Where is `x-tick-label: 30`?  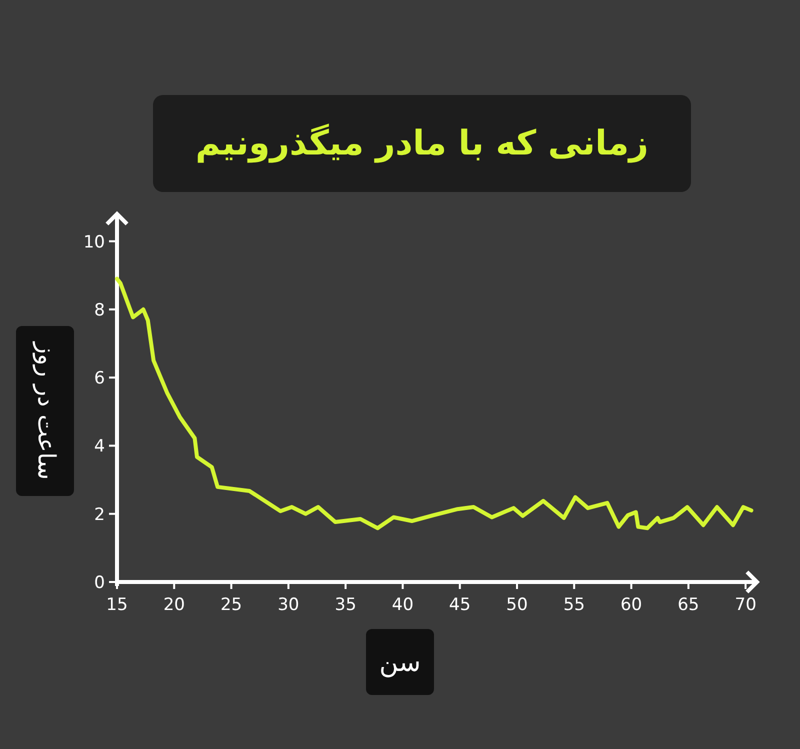
x-tick-label: 30 is located at coordinates (289, 605).